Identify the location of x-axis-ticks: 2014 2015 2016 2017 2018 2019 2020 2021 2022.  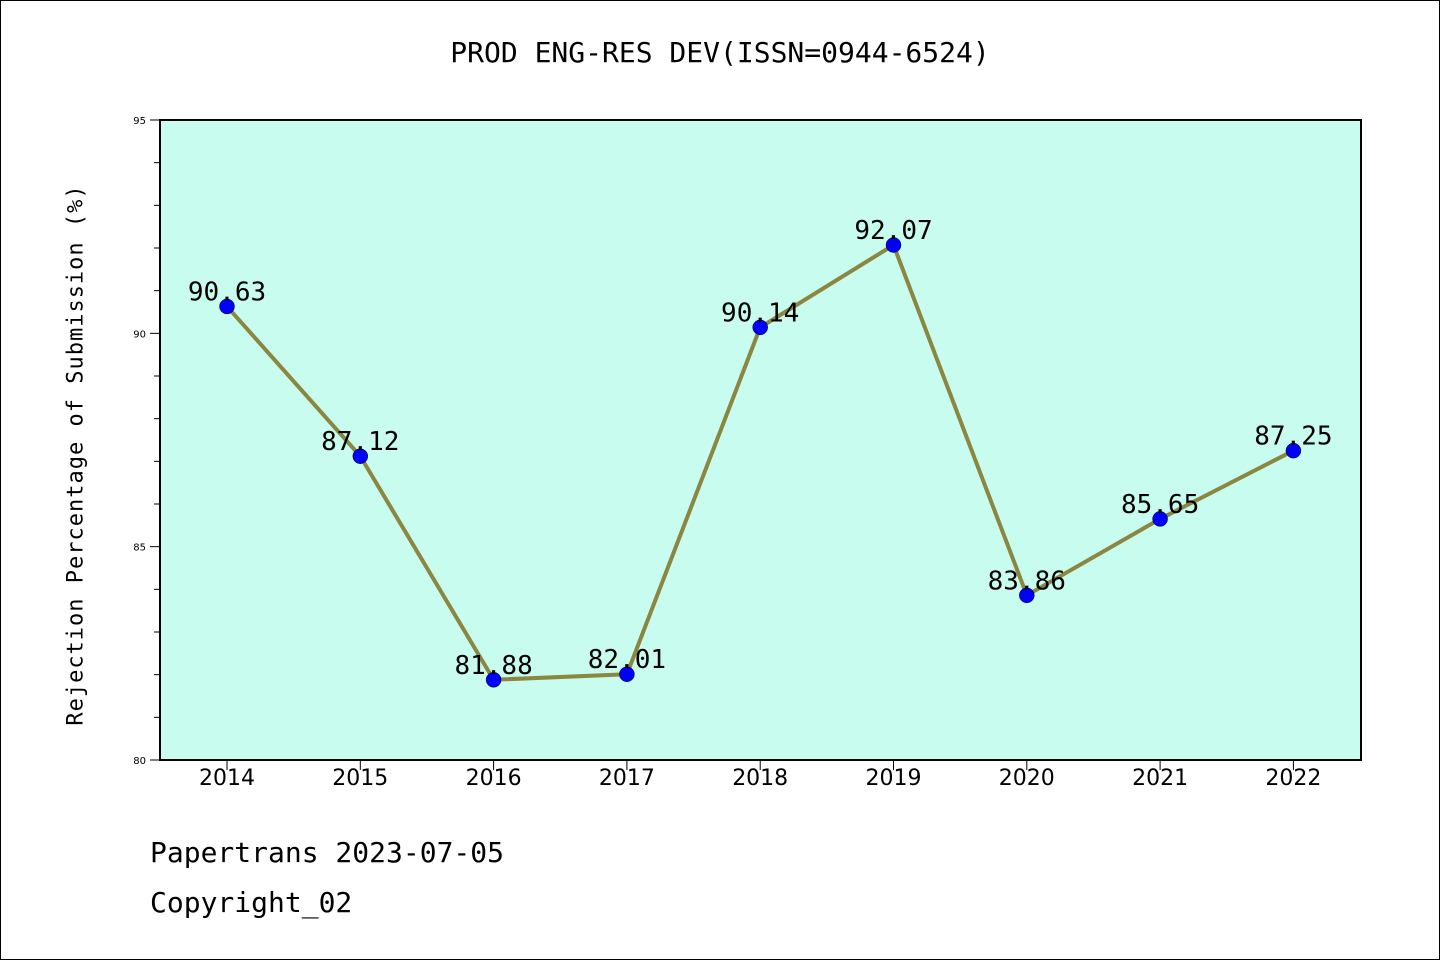
(760, 775).